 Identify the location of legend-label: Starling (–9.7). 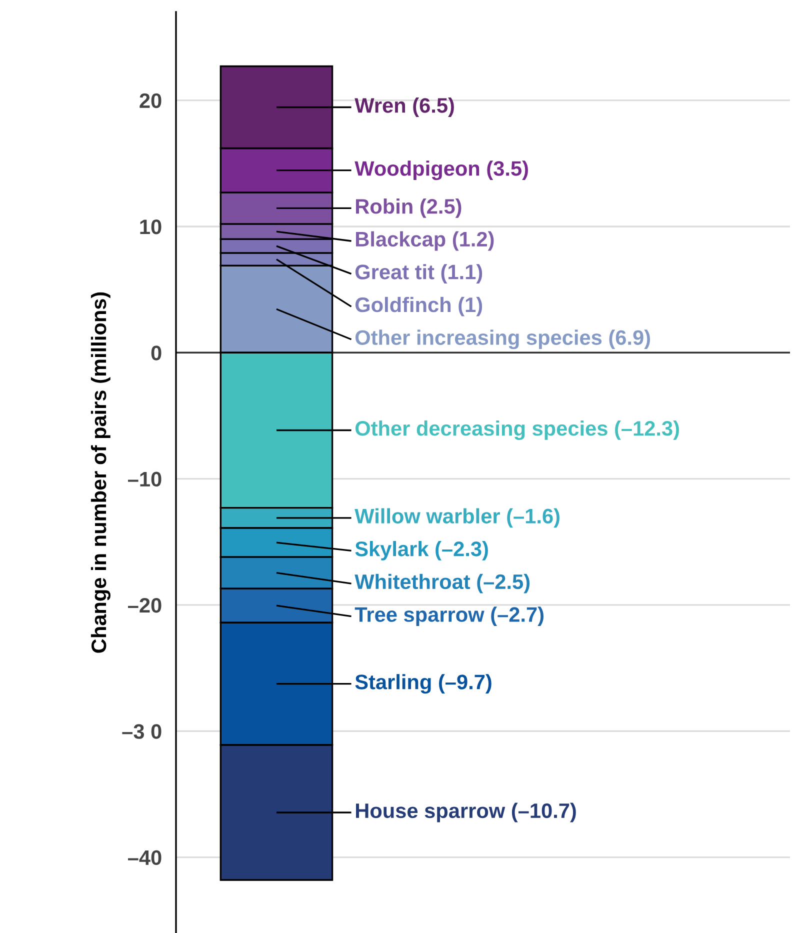
(423, 684).